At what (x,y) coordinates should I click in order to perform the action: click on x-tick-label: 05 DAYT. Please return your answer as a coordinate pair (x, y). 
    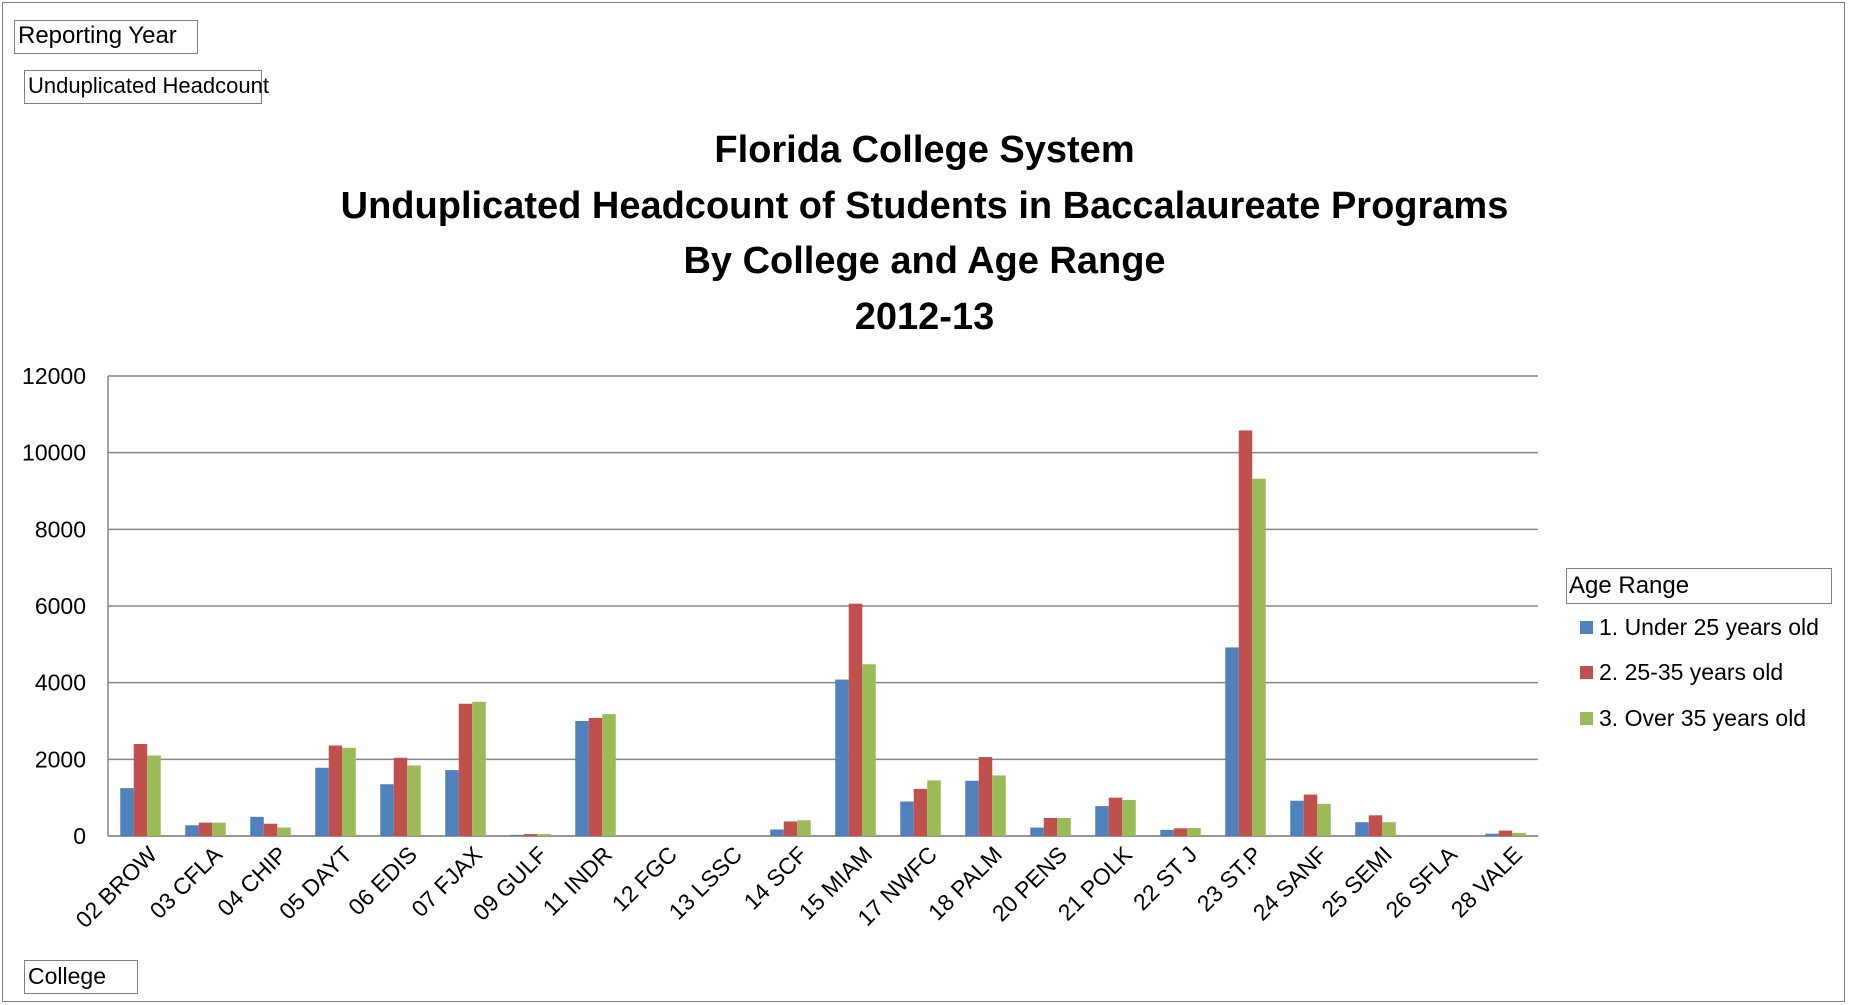
    Looking at the image, I should click on (315, 882).